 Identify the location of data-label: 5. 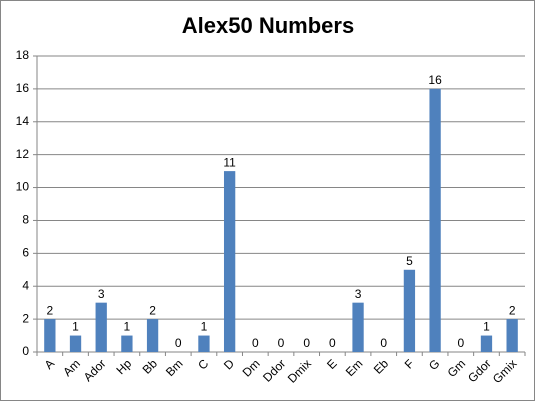
(409, 261).